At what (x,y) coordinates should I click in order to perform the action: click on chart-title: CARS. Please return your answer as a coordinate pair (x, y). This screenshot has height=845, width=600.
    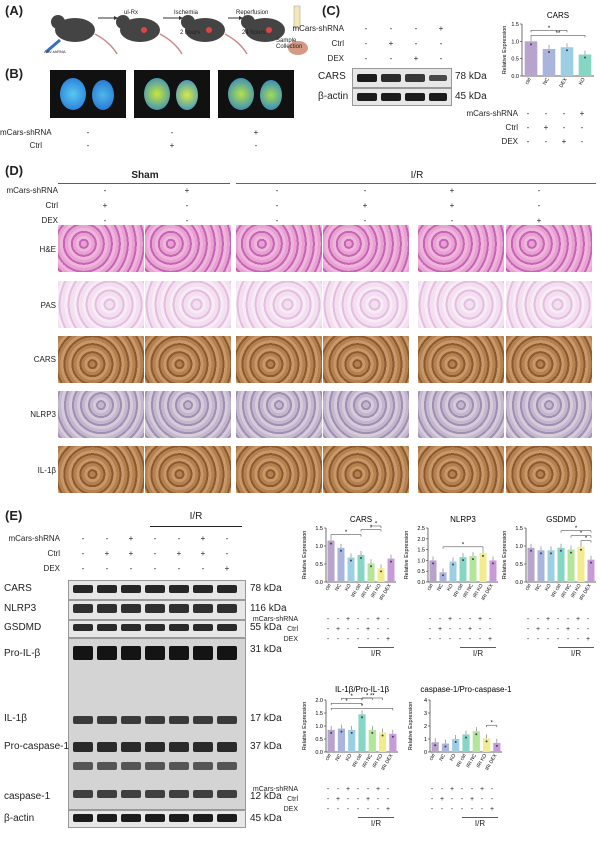
    Looking at the image, I should click on (558, 15).